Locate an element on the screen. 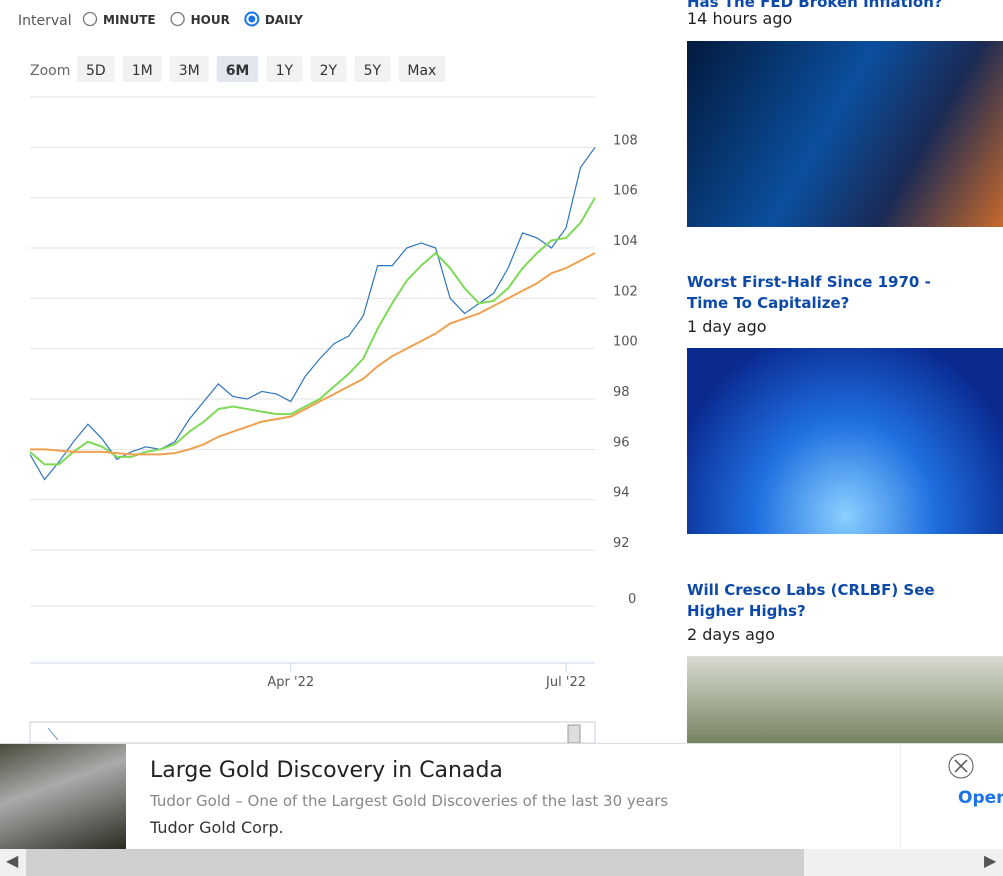  zoom-button-label: 6M is located at coordinates (238, 71).